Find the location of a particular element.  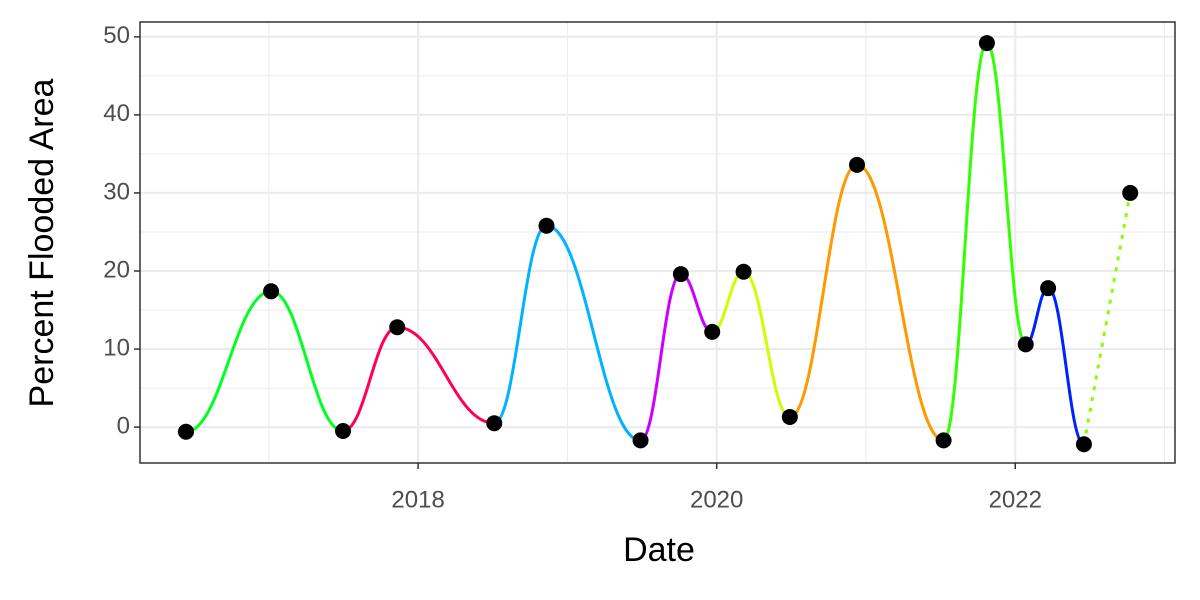

y-tick-label: 20 is located at coordinates (116, 269).